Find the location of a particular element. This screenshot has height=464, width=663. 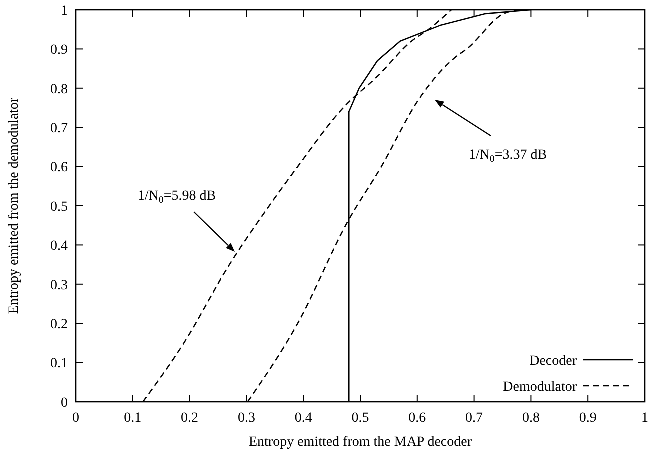

y-tick-label: 0.6 is located at coordinates (59, 168).